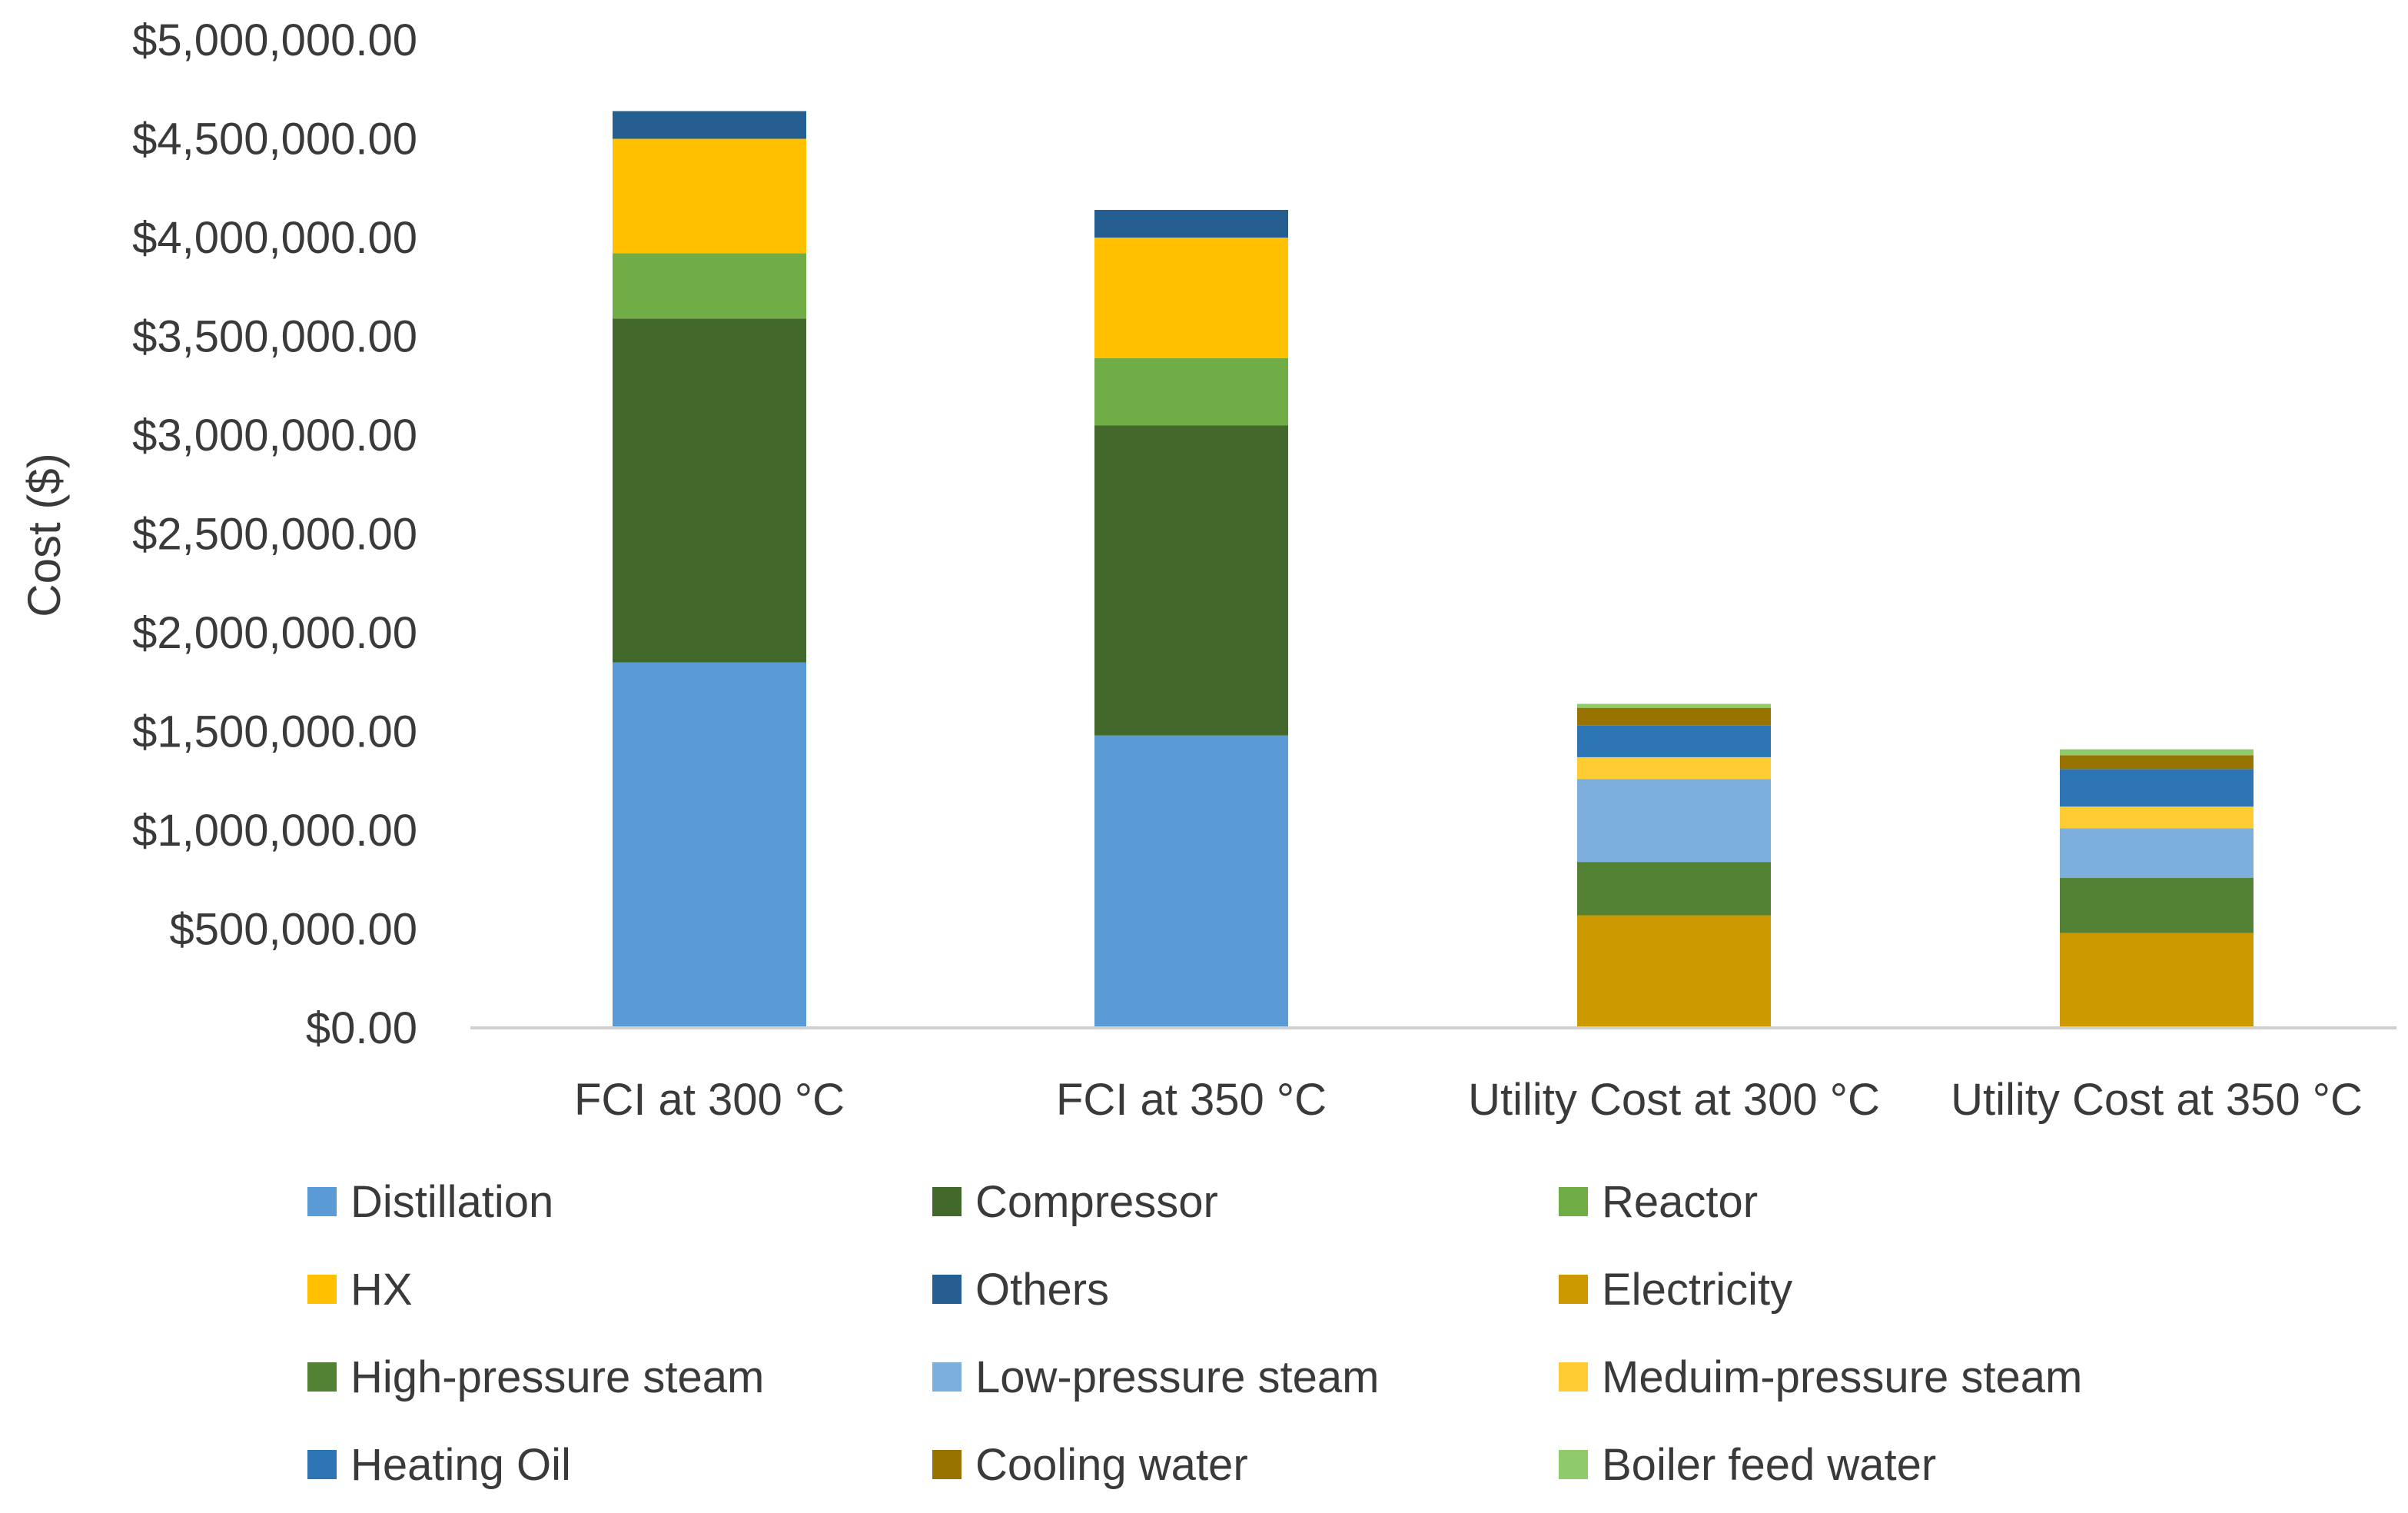  What do you see at coordinates (274, 633) in the screenshot?
I see `y-tick-label: $2,000,000.00` at bounding box center [274, 633].